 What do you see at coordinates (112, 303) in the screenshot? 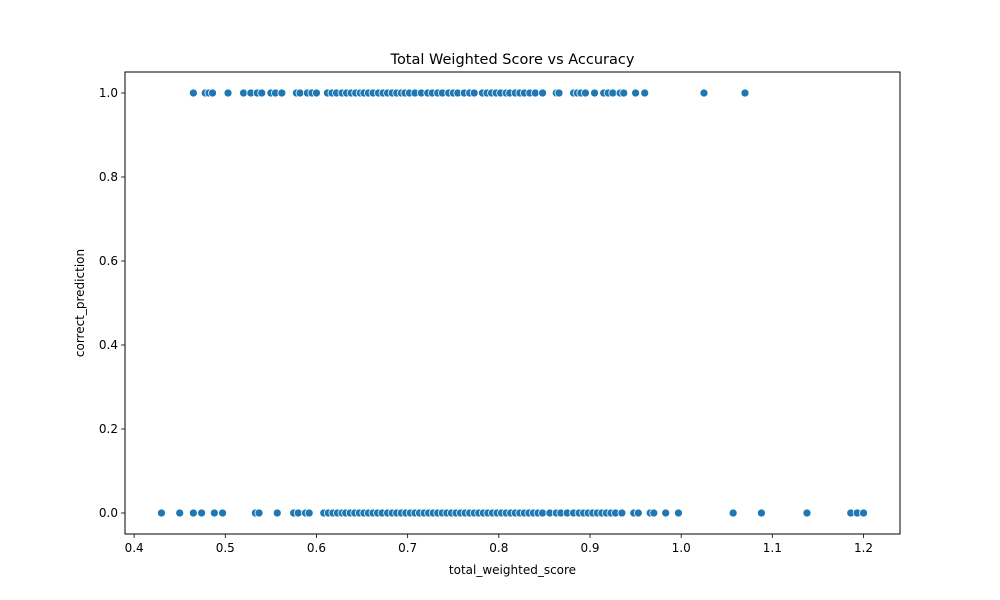
I see `y-axis: 0.0 0.2 0.4 0.6 0.8 1.0` at bounding box center [112, 303].